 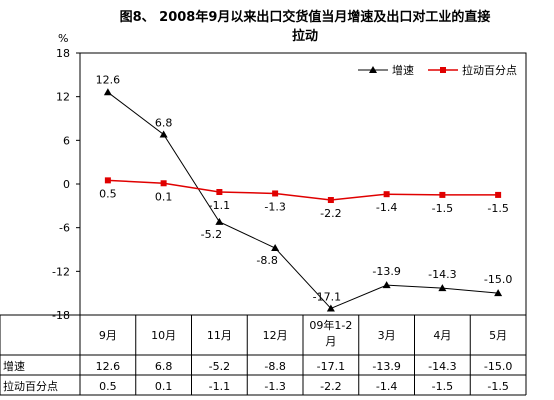 What do you see at coordinates (63, 53) in the screenshot?
I see `y-tick-label: 18` at bounding box center [63, 53].